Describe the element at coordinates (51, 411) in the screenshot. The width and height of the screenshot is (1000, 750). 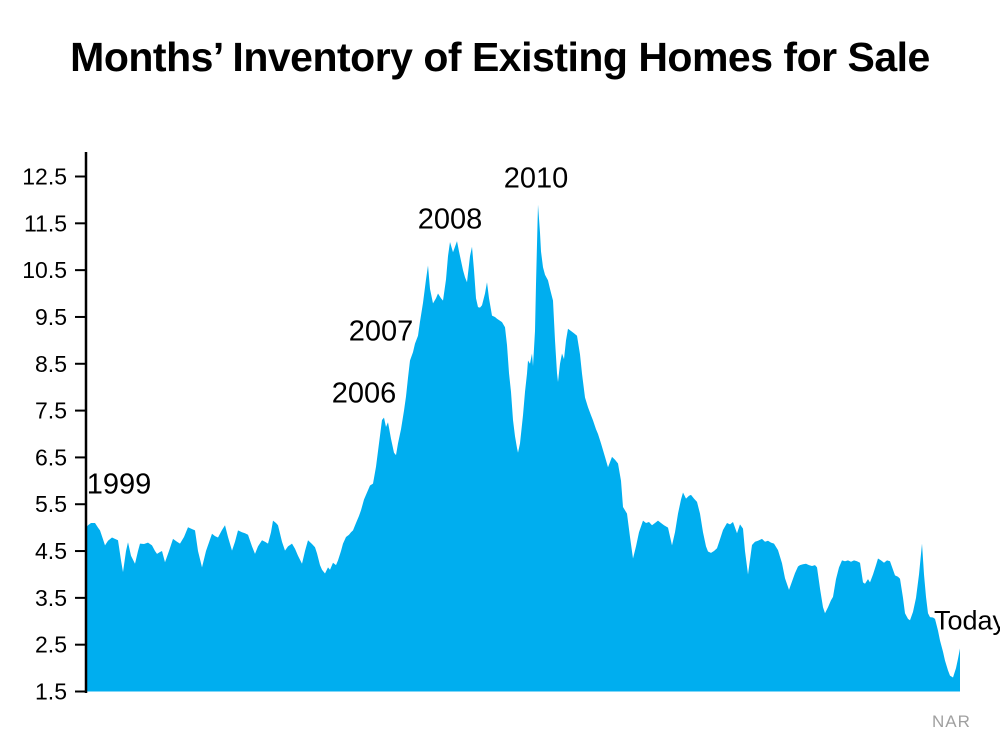
I see `y-tick-label: 7.5` at that location.